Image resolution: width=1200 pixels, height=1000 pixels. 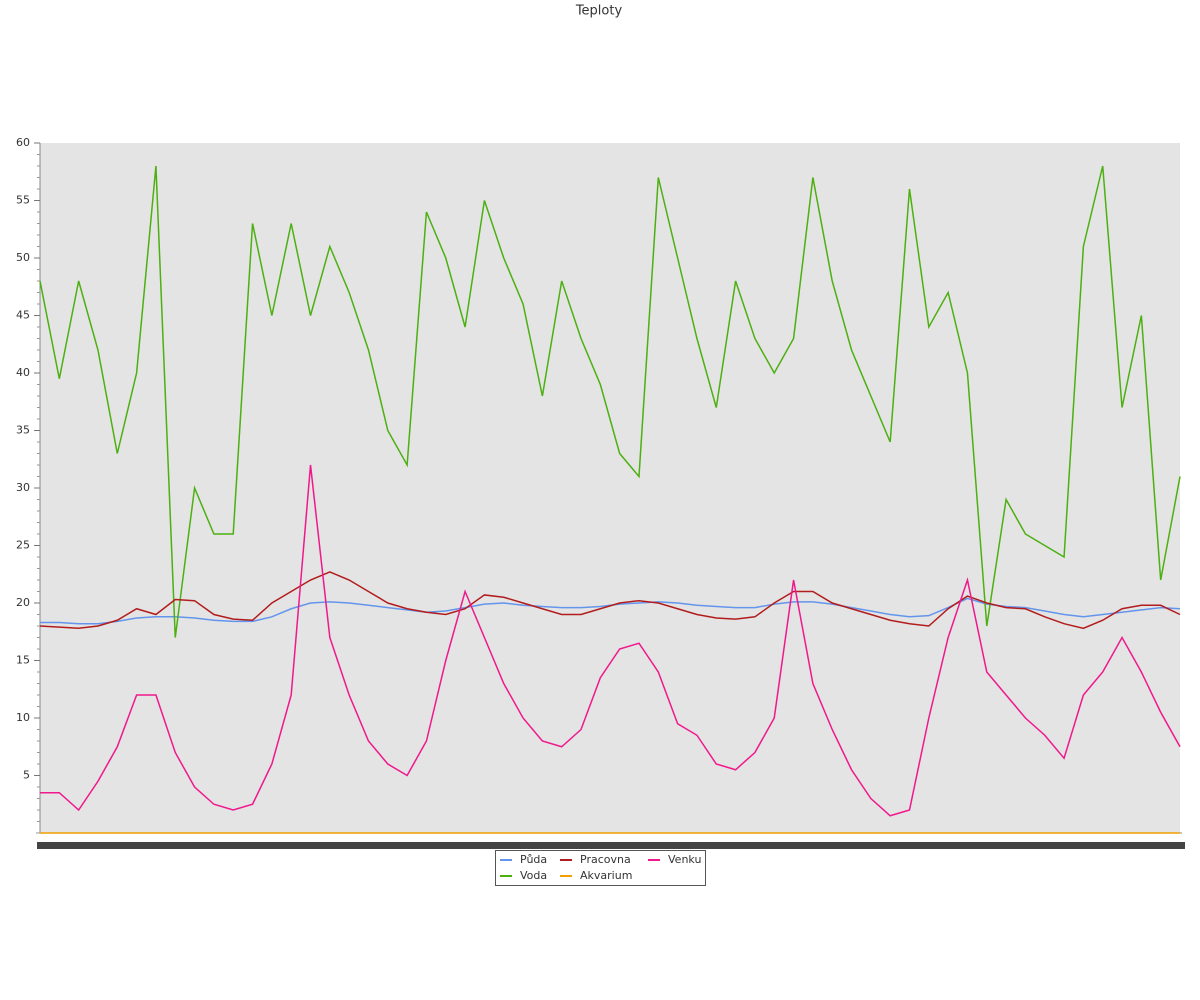 What do you see at coordinates (533, 875) in the screenshot?
I see `legend-label: Voda` at bounding box center [533, 875].